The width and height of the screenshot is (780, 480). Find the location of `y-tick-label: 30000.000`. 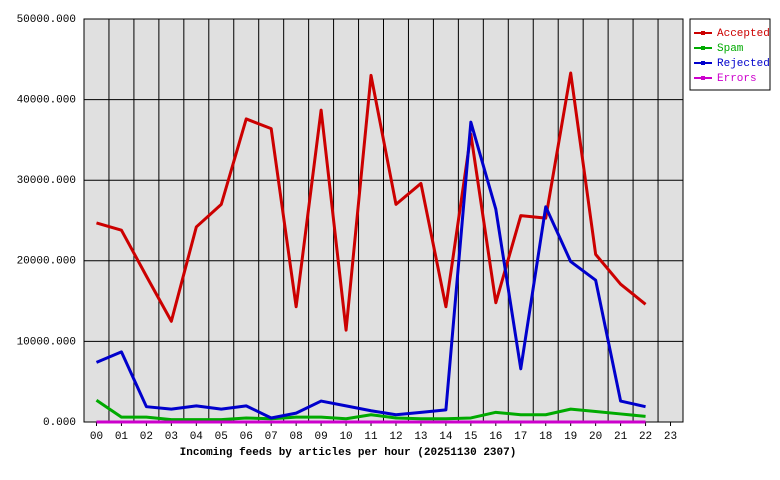

y-tick-label: 30000.000 is located at coordinates (46, 181).